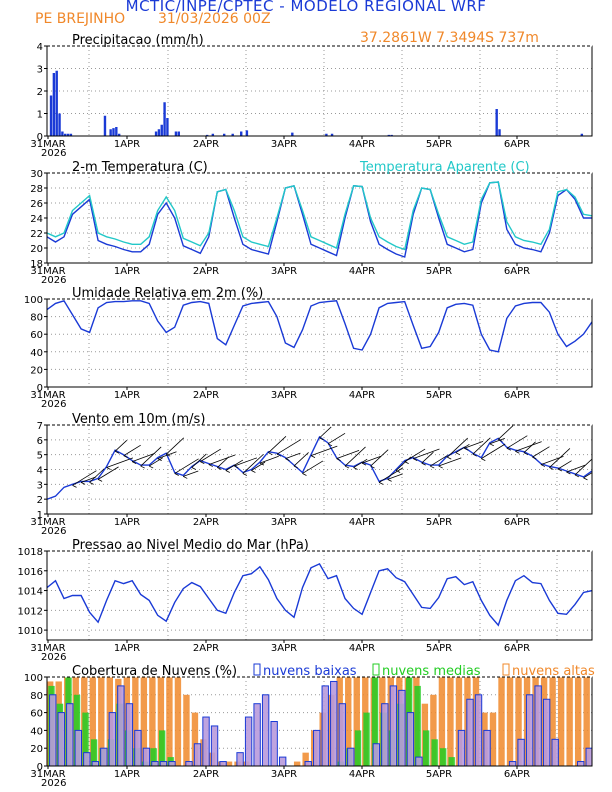 Image resolution: width=612 pixels, height=792 pixels. What do you see at coordinates (36, 731) in the screenshot?
I see `y-tick-label: 40` at bounding box center [36, 731].